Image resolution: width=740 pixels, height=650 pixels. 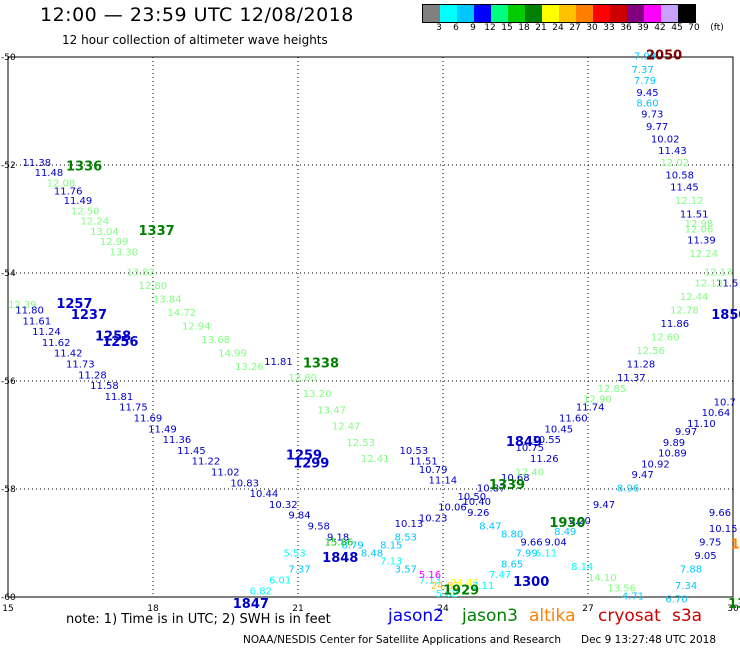 What do you see at coordinates (456, 28) in the screenshot?
I see `color-scale-tick: 6` at bounding box center [456, 28].